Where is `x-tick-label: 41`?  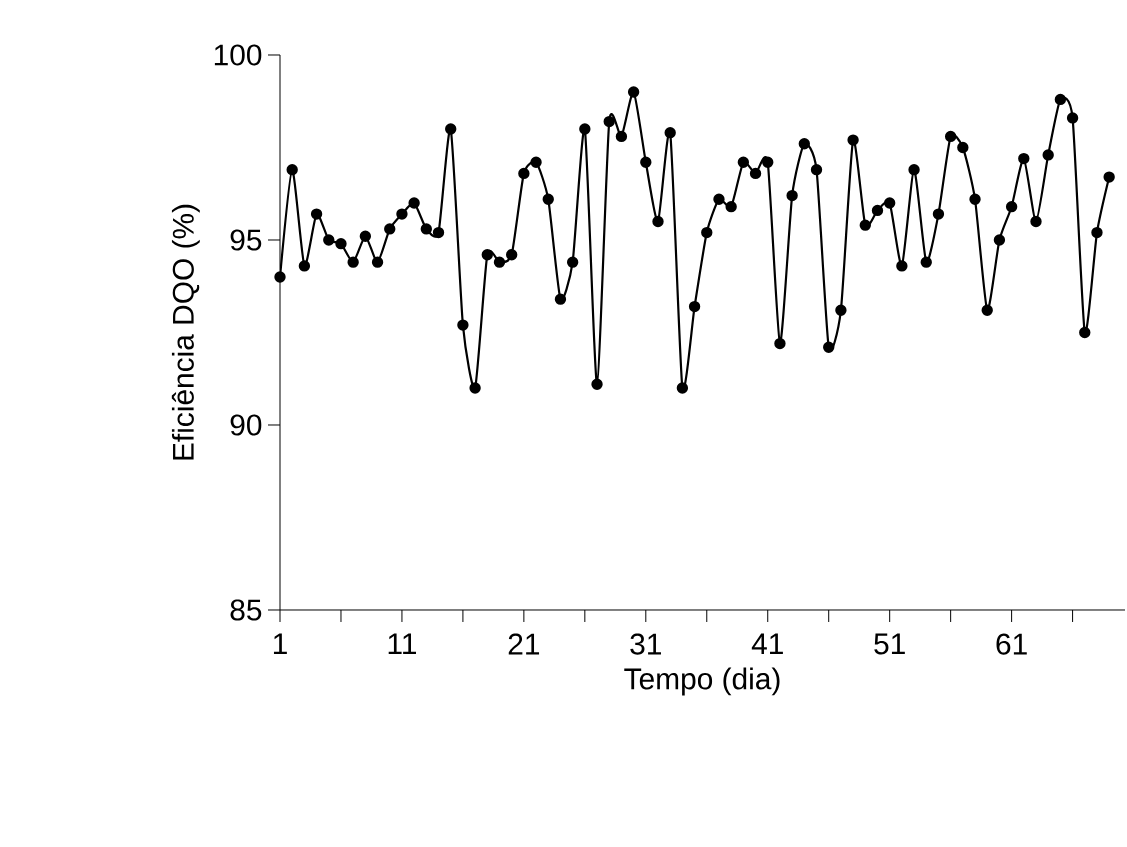
x-tick-label: 41 is located at coordinates (767, 644).